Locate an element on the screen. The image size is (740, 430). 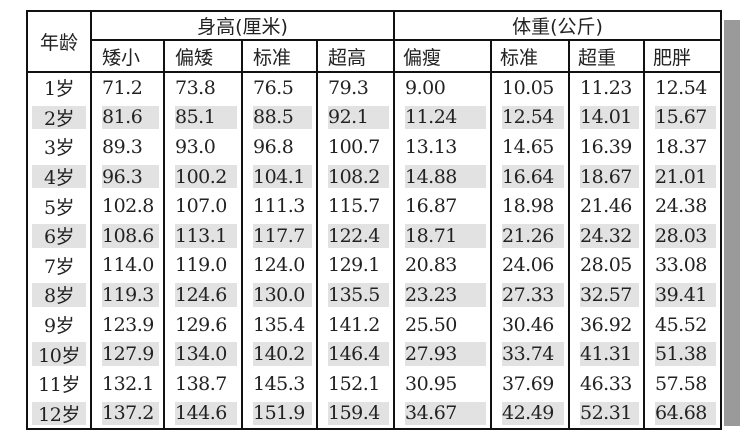
age-cell: 11岁 is located at coordinates (58, 383).